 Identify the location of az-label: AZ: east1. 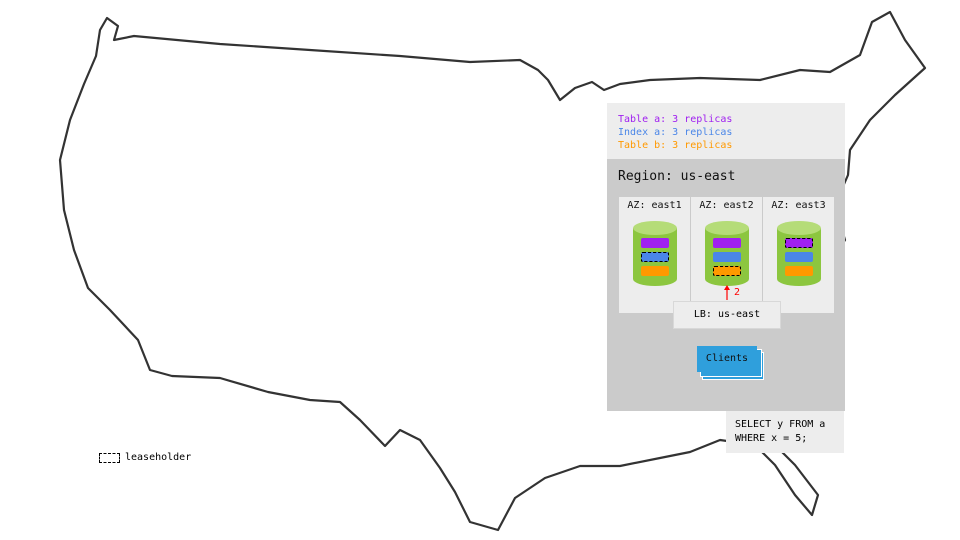
(654, 205).